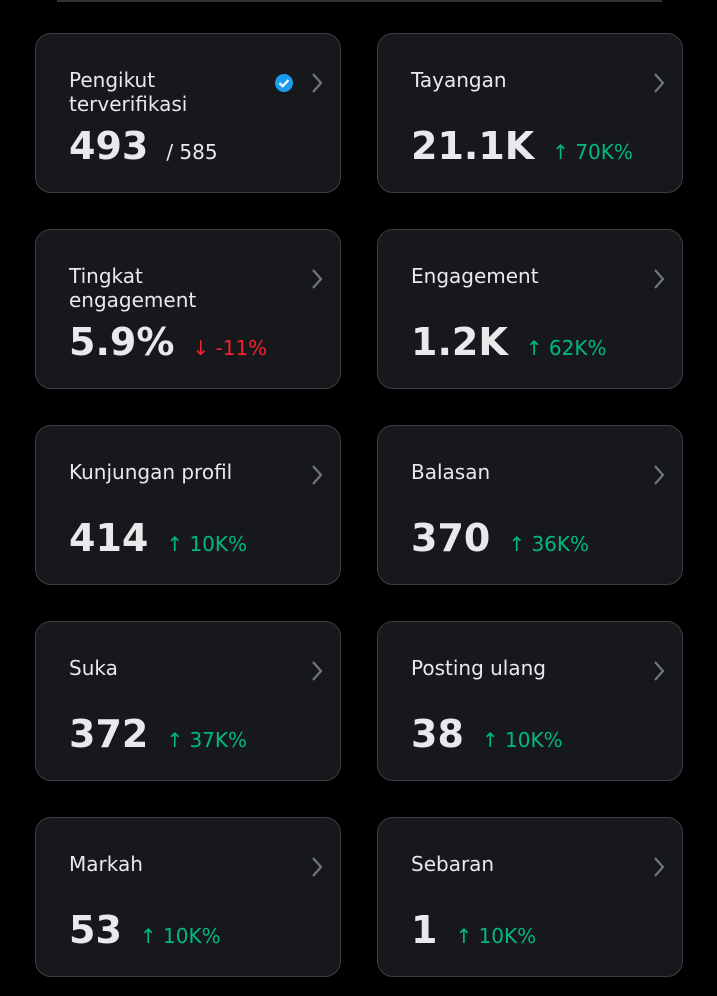  Describe the element at coordinates (93, 668) in the screenshot. I see `card-label: Suka` at that location.